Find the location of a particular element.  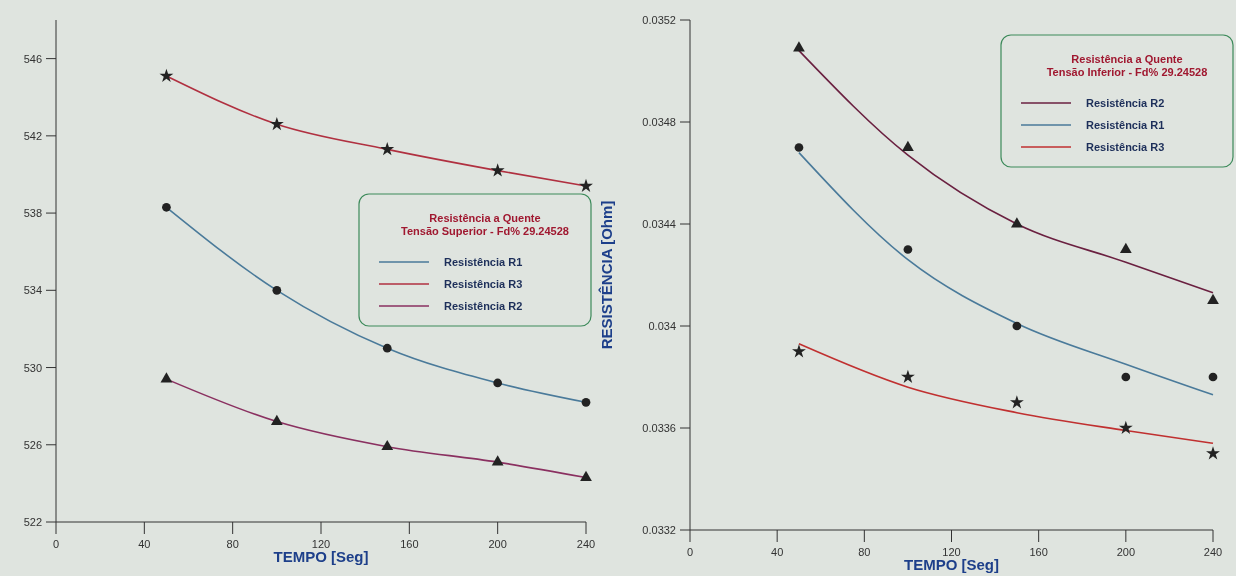

y-tick-label: 530 is located at coordinates (32, 367).